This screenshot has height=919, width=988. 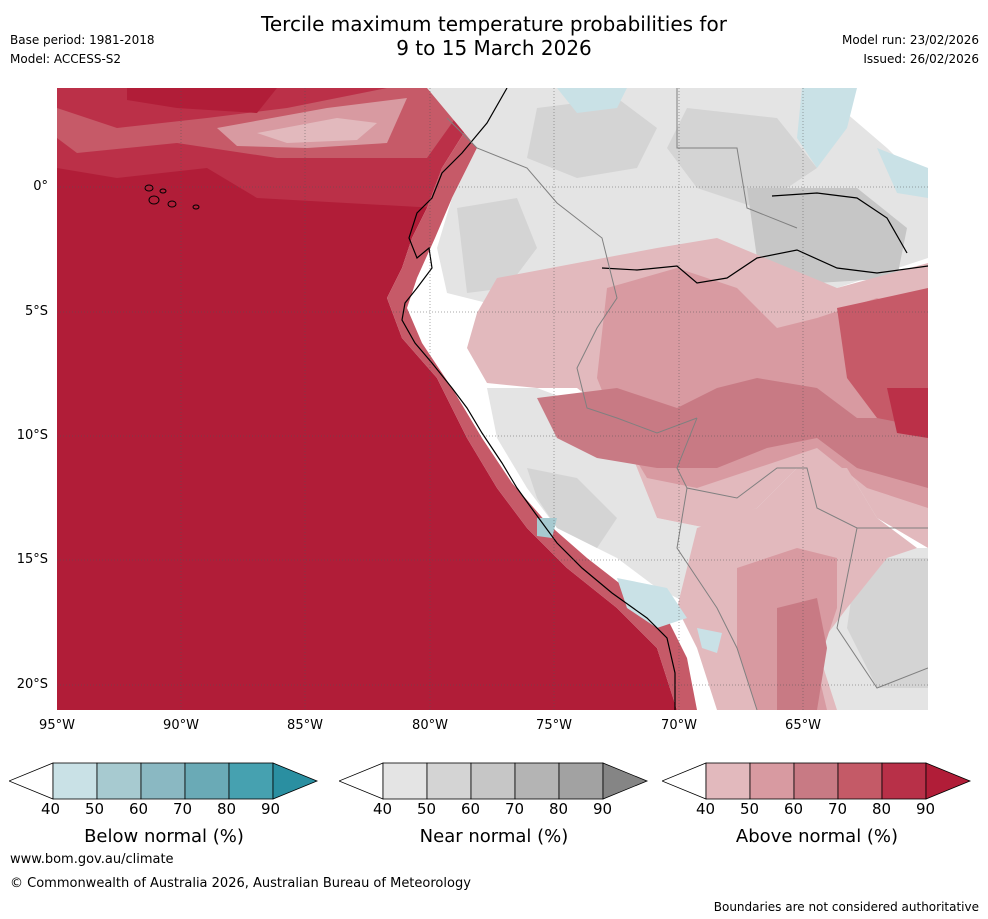 I want to click on lat-label-10s: 10°S, so click(x=32, y=435).